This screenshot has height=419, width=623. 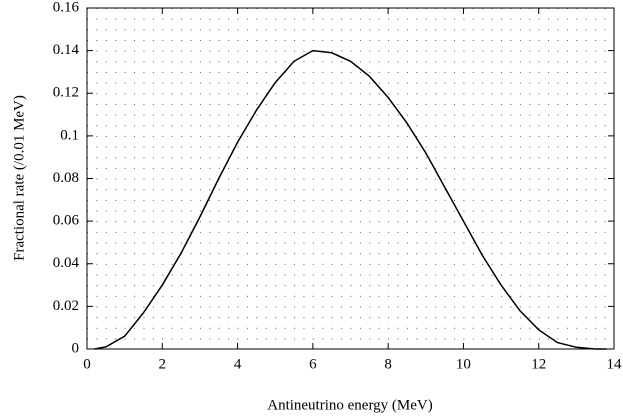 I want to click on x-tick-label: 10, so click(x=463, y=364).